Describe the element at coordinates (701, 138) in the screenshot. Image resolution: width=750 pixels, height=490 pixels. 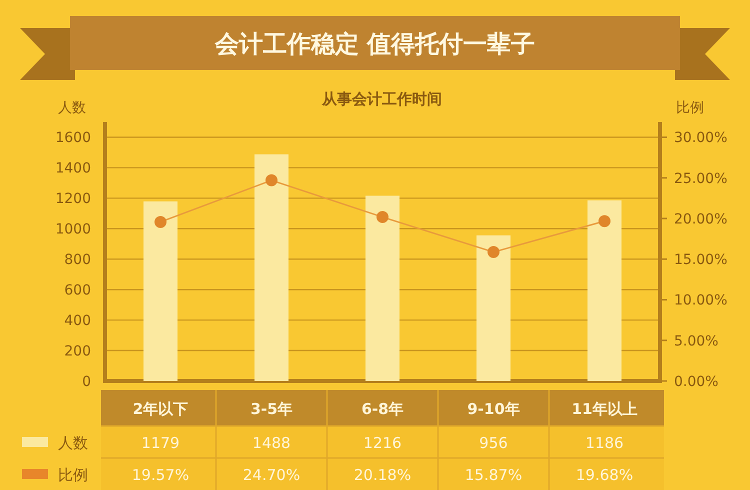
I see `y2-tick-label: 30.00%` at that location.